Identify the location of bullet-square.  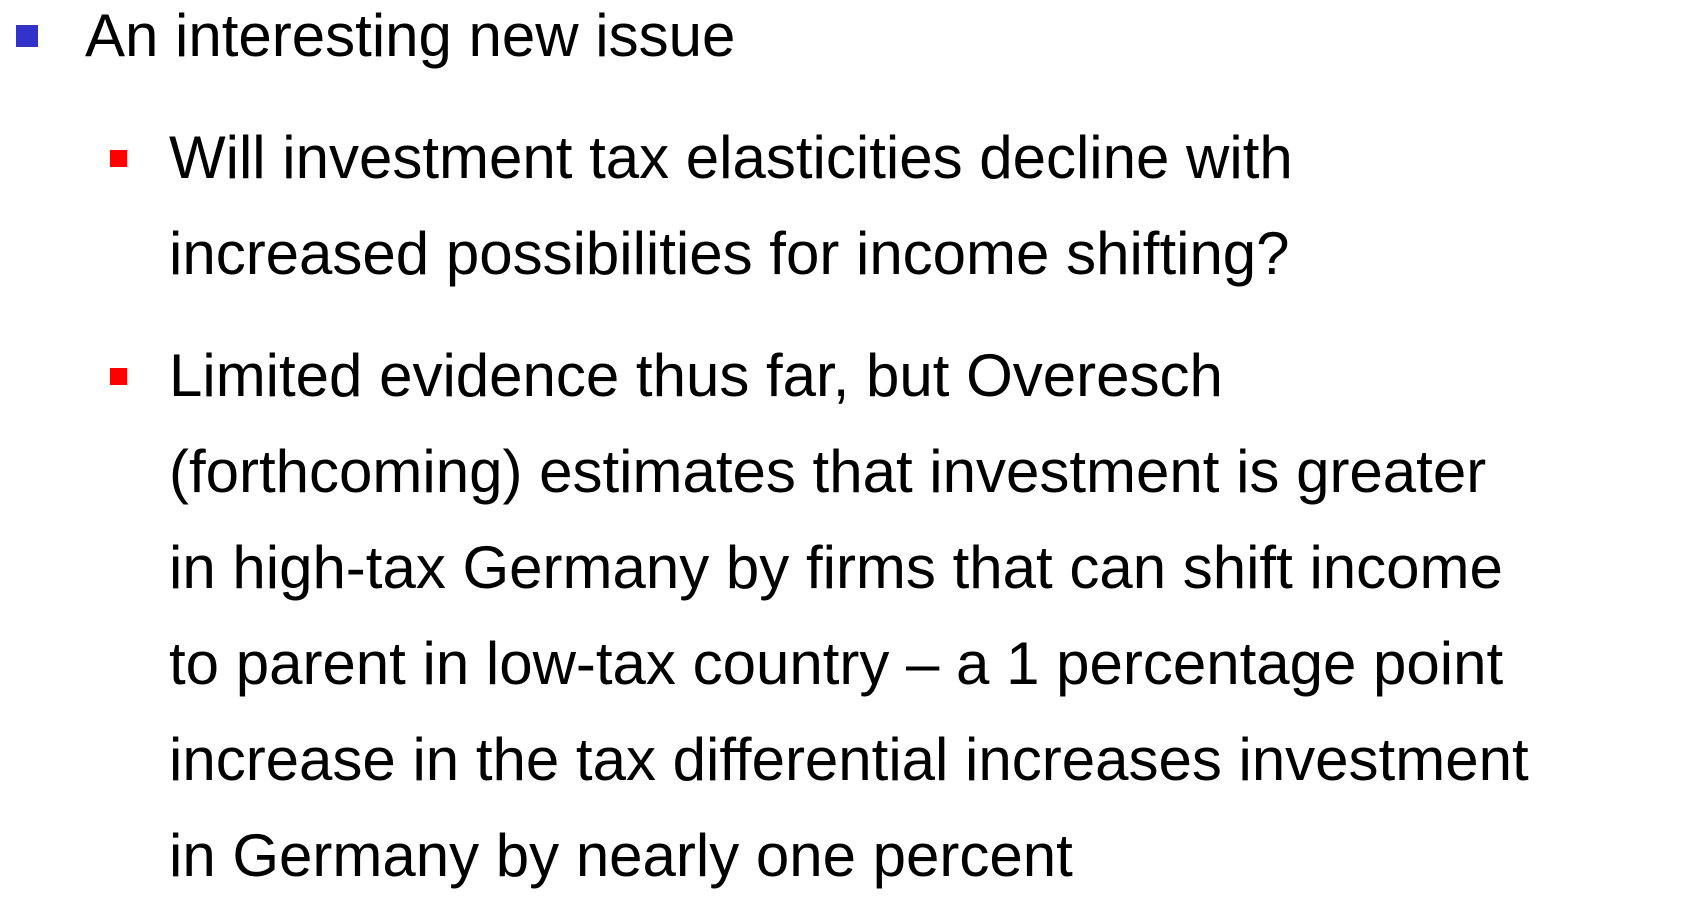
(27, 36).